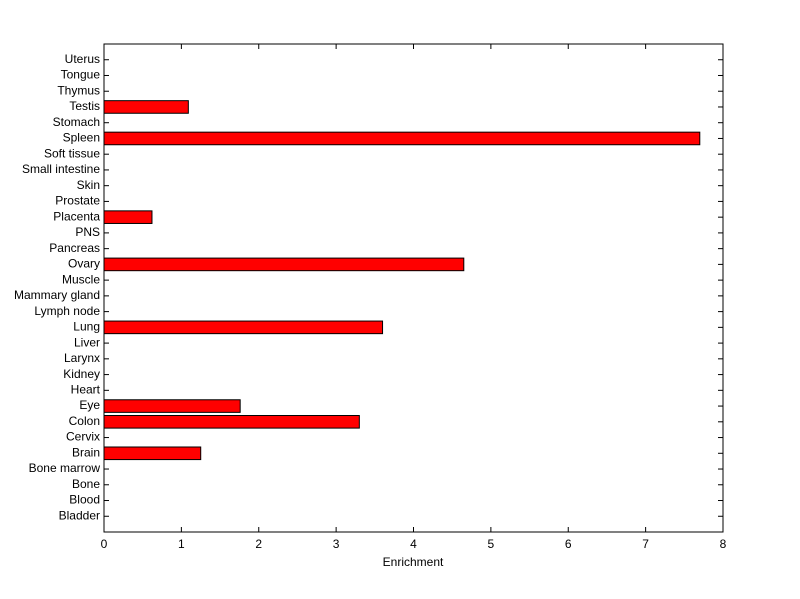 The height and width of the screenshot is (599, 800). Describe the element at coordinates (87, 342) in the screenshot. I see `y-tick-label: Liver` at that location.